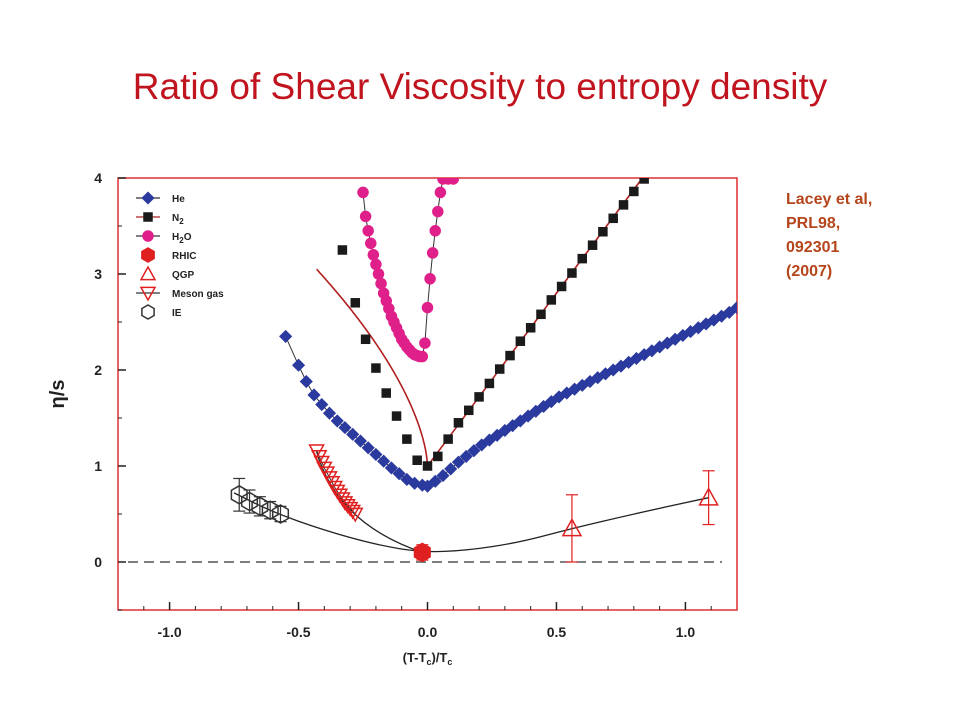 This screenshot has width=960, height=720. I want to click on x-tick-label: 0.0, so click(428, 632).